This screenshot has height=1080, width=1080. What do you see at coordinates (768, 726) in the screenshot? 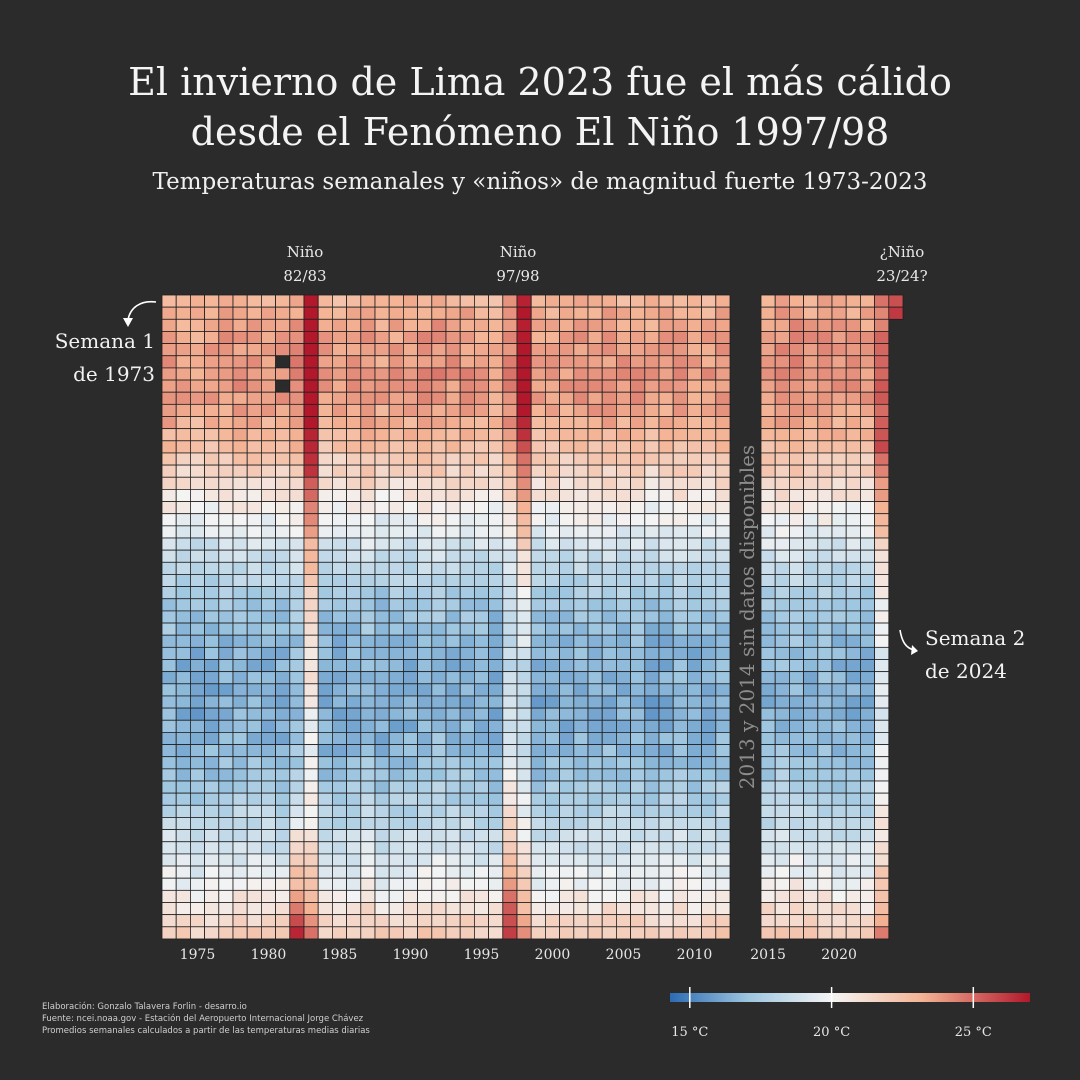
I see `heatmap-cell-2015-w36` at bounding box center [768, 726].